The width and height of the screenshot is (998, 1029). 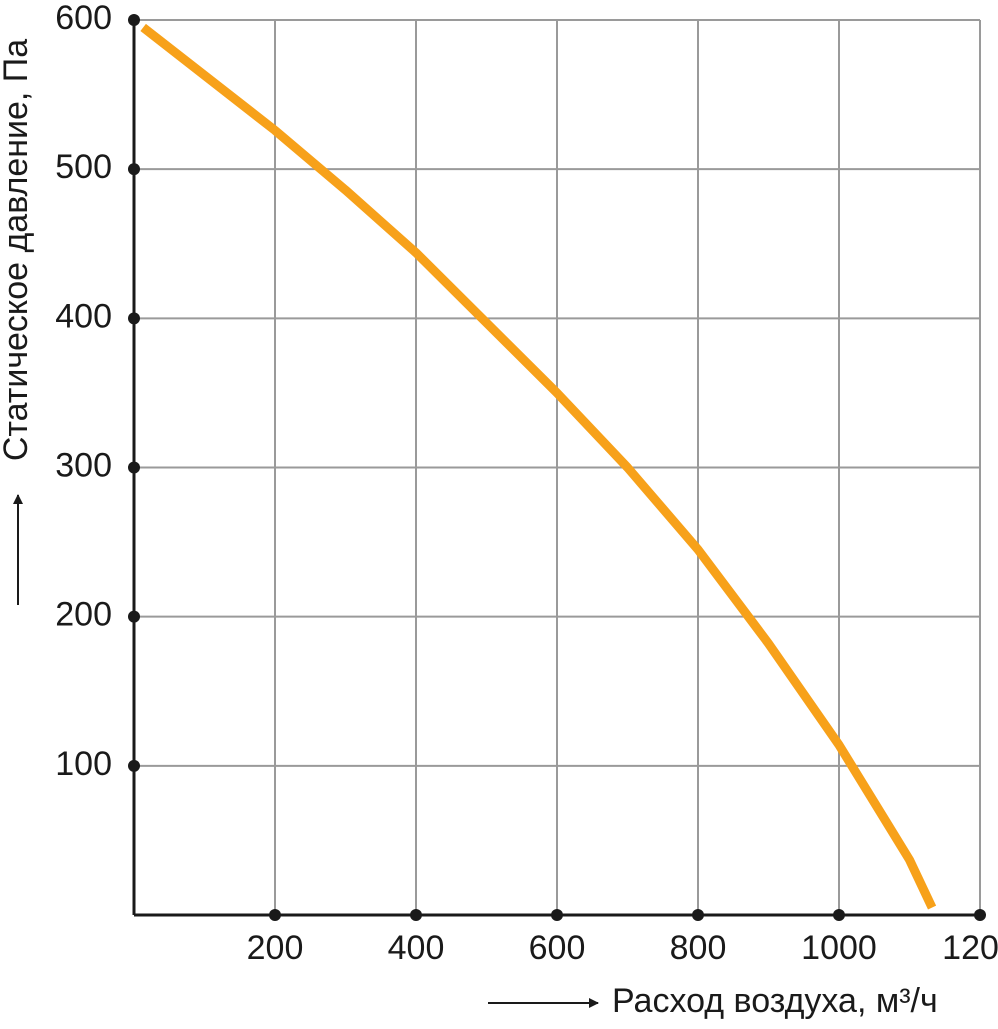 I want to click on x-axis-label: Расход воздуха, м³/ч, so click(x=775, y=1001).